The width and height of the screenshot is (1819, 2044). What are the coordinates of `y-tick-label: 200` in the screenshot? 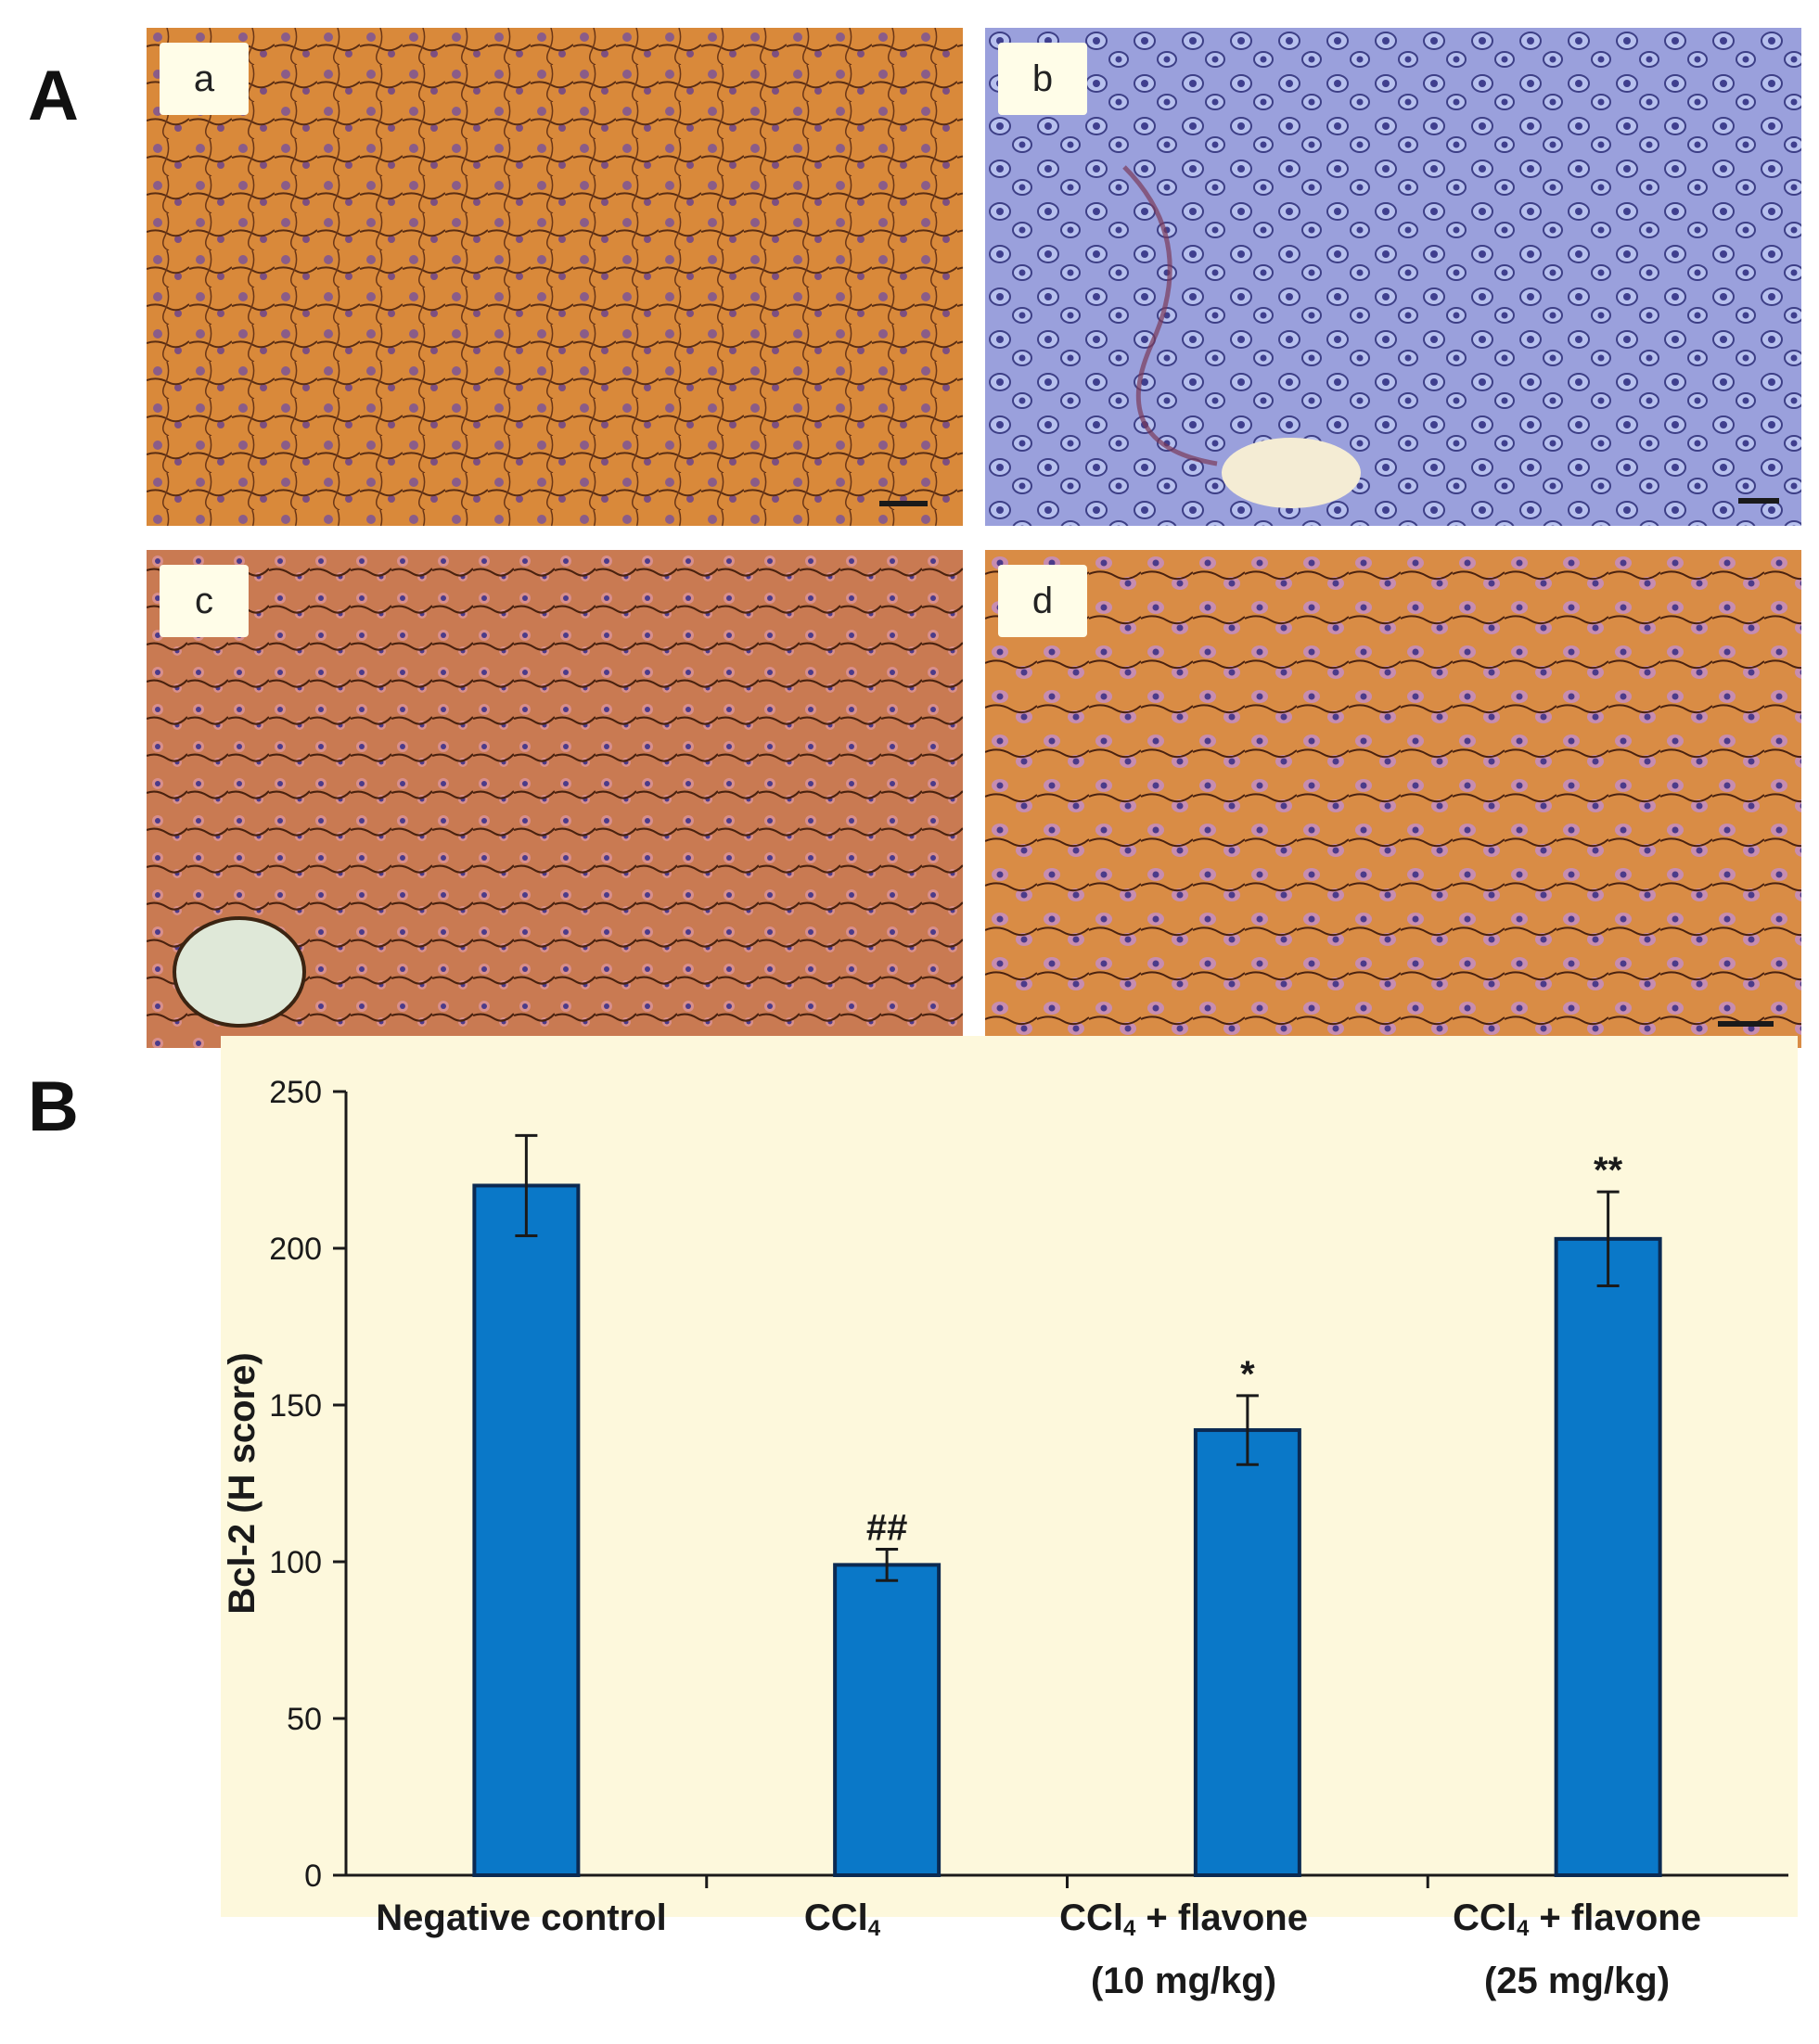 It's located at (295, 1249).